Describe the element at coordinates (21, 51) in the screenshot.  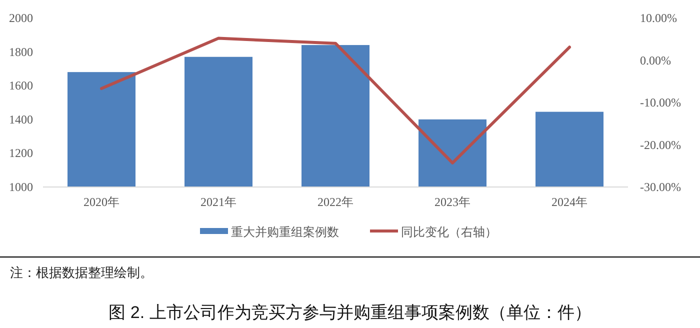
I see `y-tick-label: 1800` at that location.